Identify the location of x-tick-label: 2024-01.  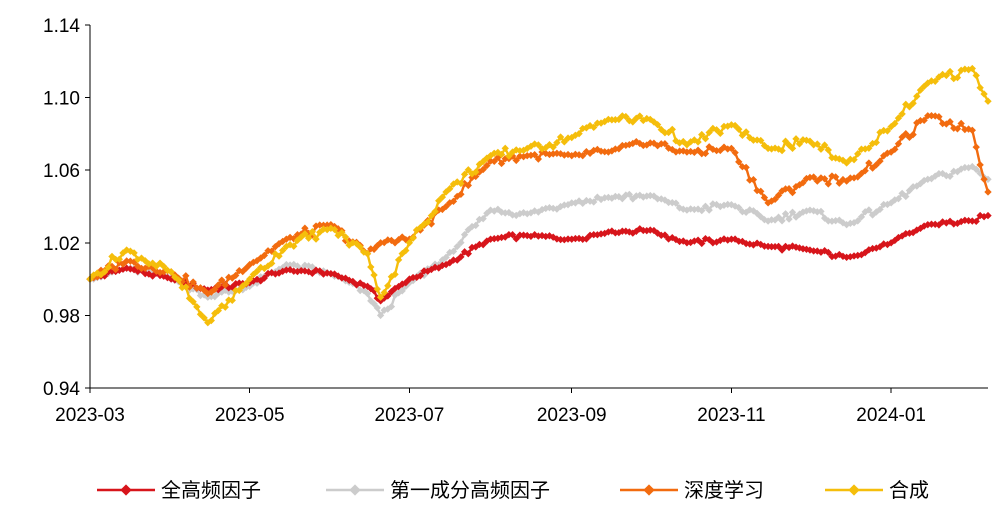
(891, 415).